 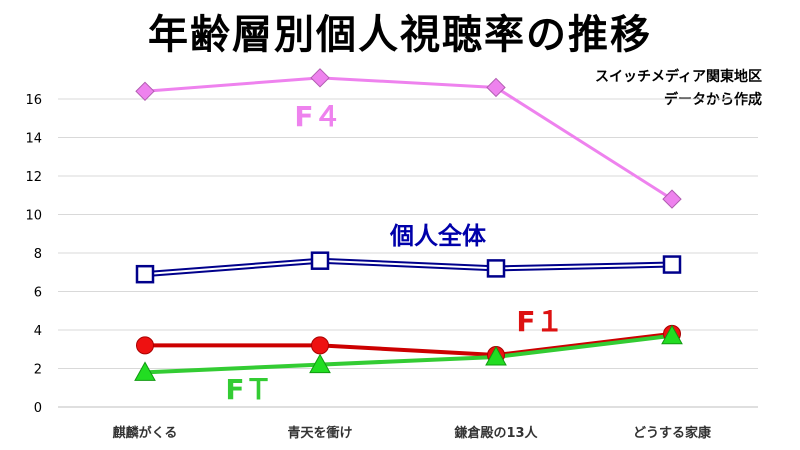 I want to click on source-note: スイッチメディア関東地区 データから作成, so click(x=678, y=89).